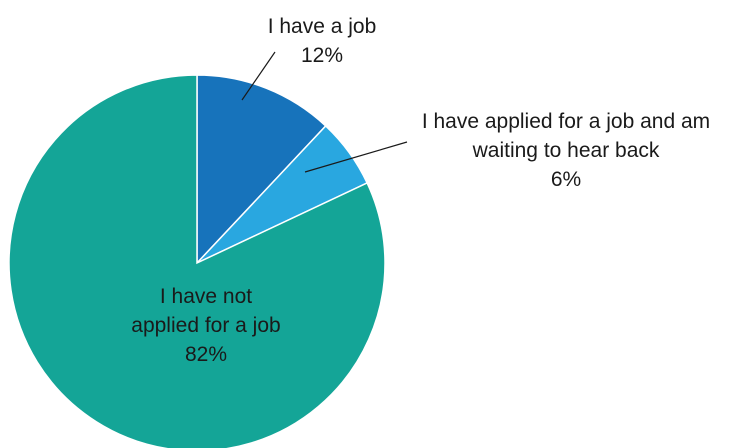 The height and width of the screenshot is (448, 749). I want to click on slice-3-label-line: applied for a job, so click(205, 325).